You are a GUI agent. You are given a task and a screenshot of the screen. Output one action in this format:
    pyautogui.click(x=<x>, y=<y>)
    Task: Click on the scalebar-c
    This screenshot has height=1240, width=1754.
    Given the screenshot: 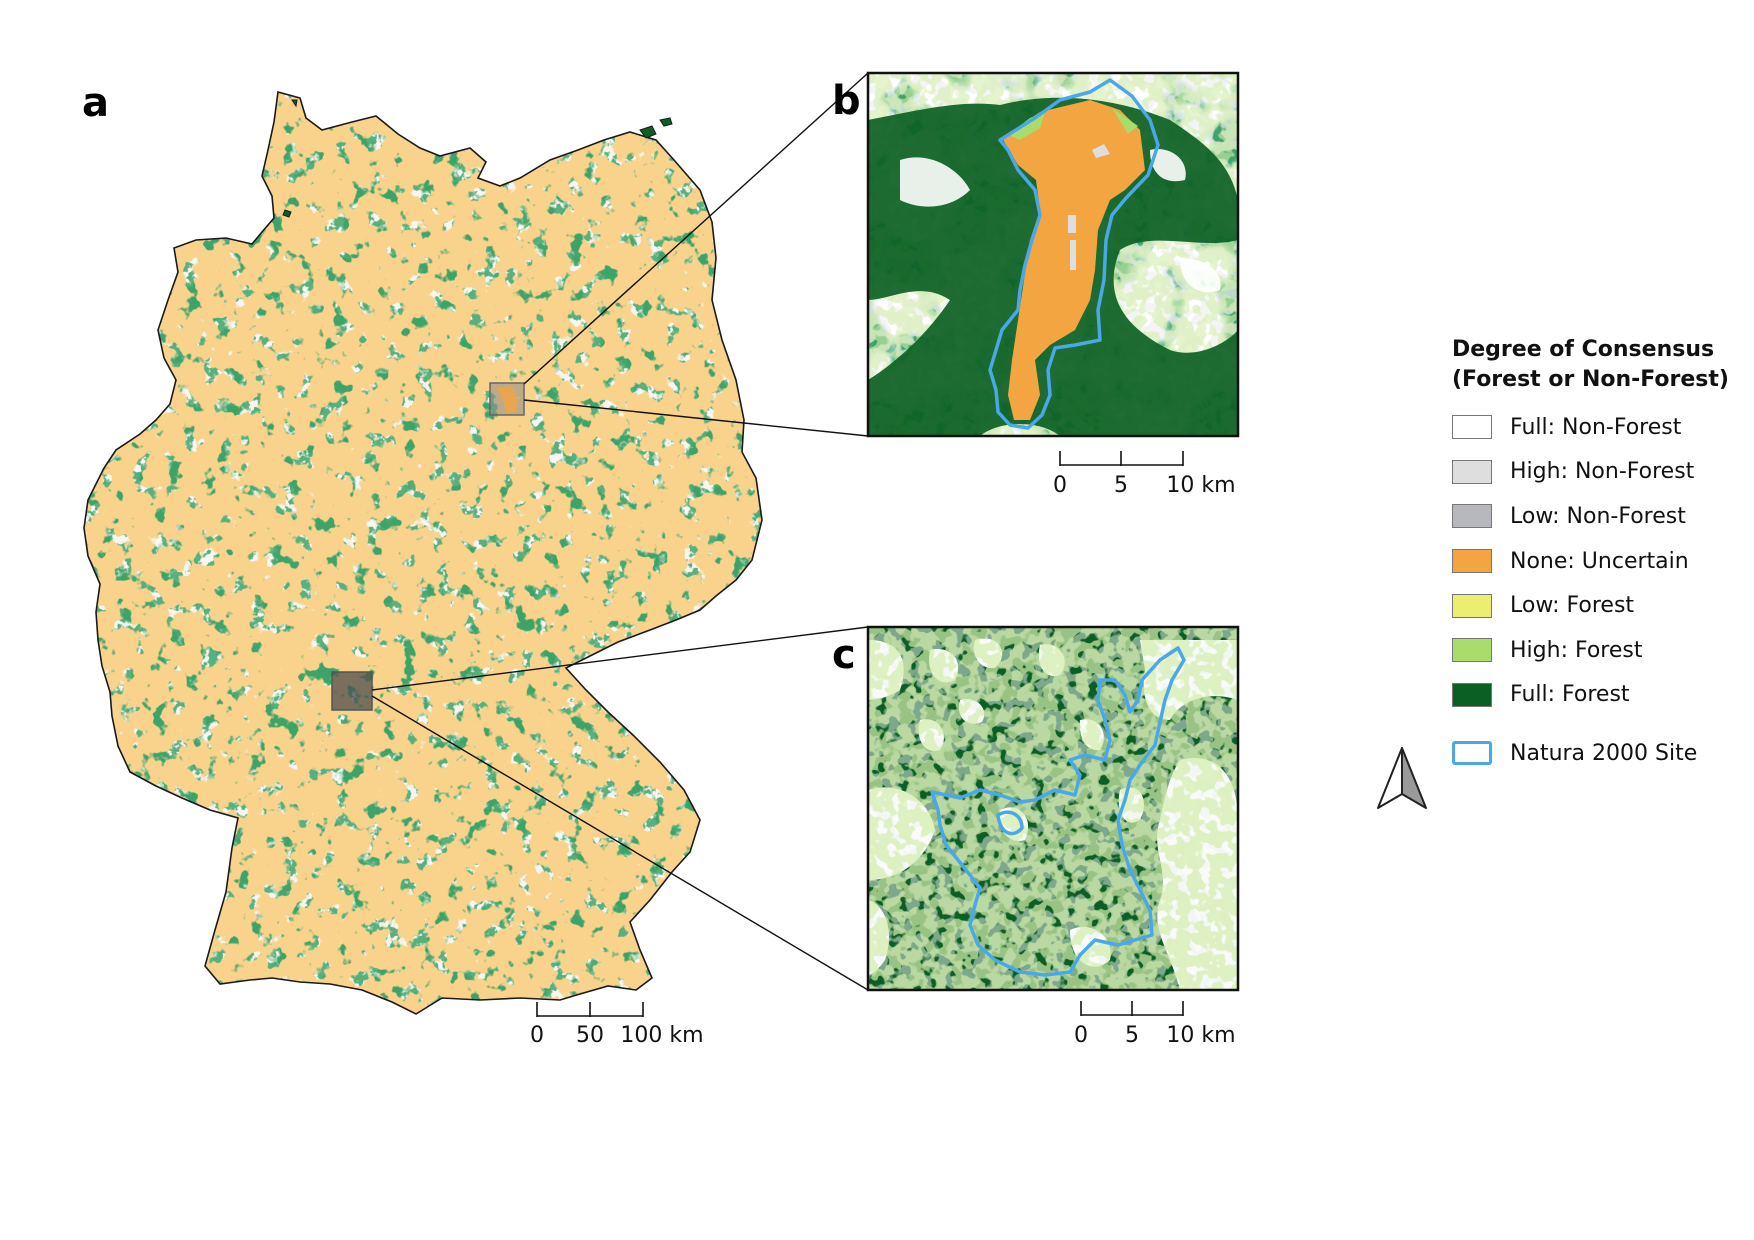 What is the action you would take?
    pyautogui.click(x=1132, y=1008)
    